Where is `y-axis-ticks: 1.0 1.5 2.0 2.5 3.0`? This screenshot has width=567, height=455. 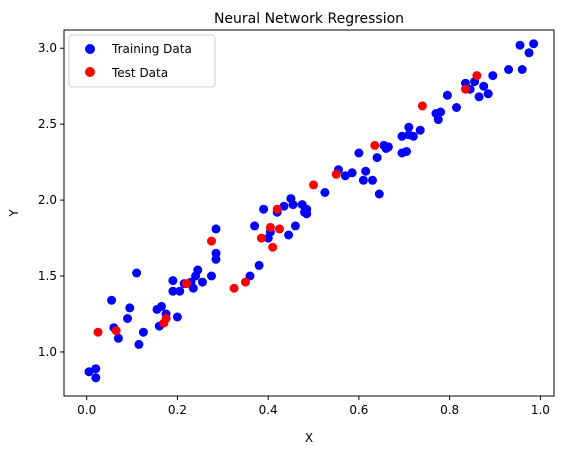 y-axis-ticks: 1.0 1.5 2.0 2.5 3.0 is located at coordinates (51, 200).